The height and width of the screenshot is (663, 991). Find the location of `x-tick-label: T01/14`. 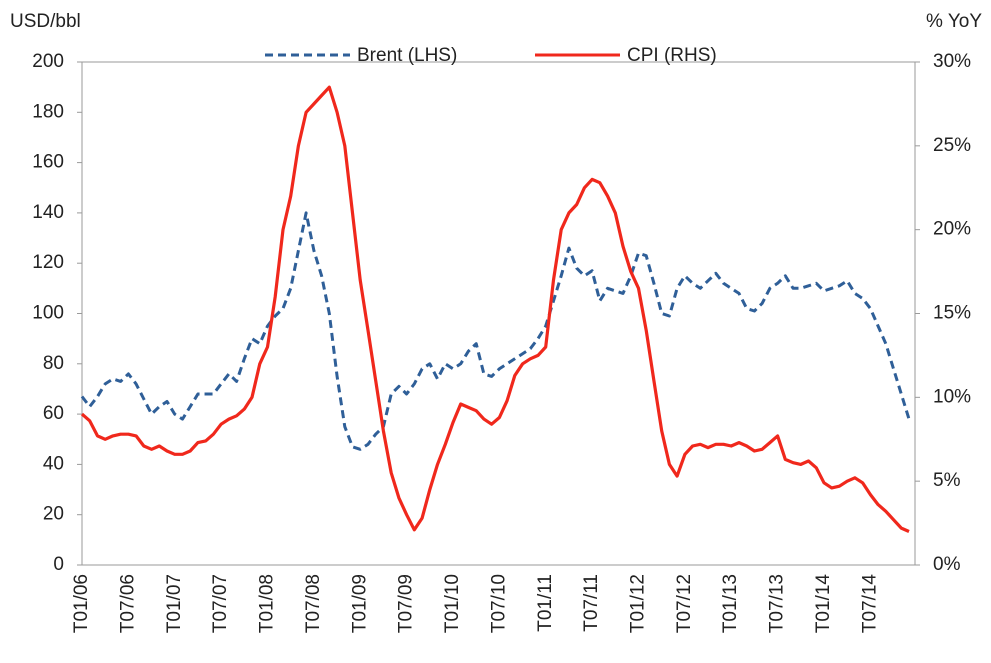

x-tick-label: T01/14 is located at coordinates (823, 604).